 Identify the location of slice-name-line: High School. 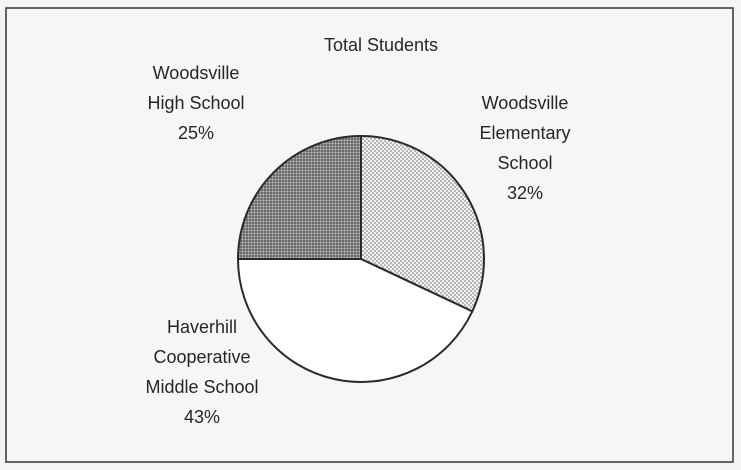
(195, 103).